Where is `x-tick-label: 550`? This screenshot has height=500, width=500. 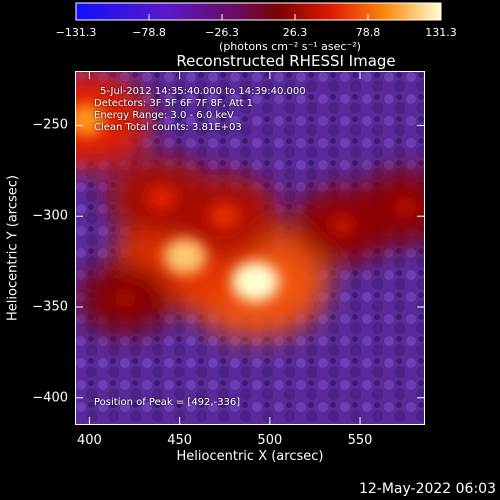
x-tick-label: 550 is located at coordinates (360, 440).